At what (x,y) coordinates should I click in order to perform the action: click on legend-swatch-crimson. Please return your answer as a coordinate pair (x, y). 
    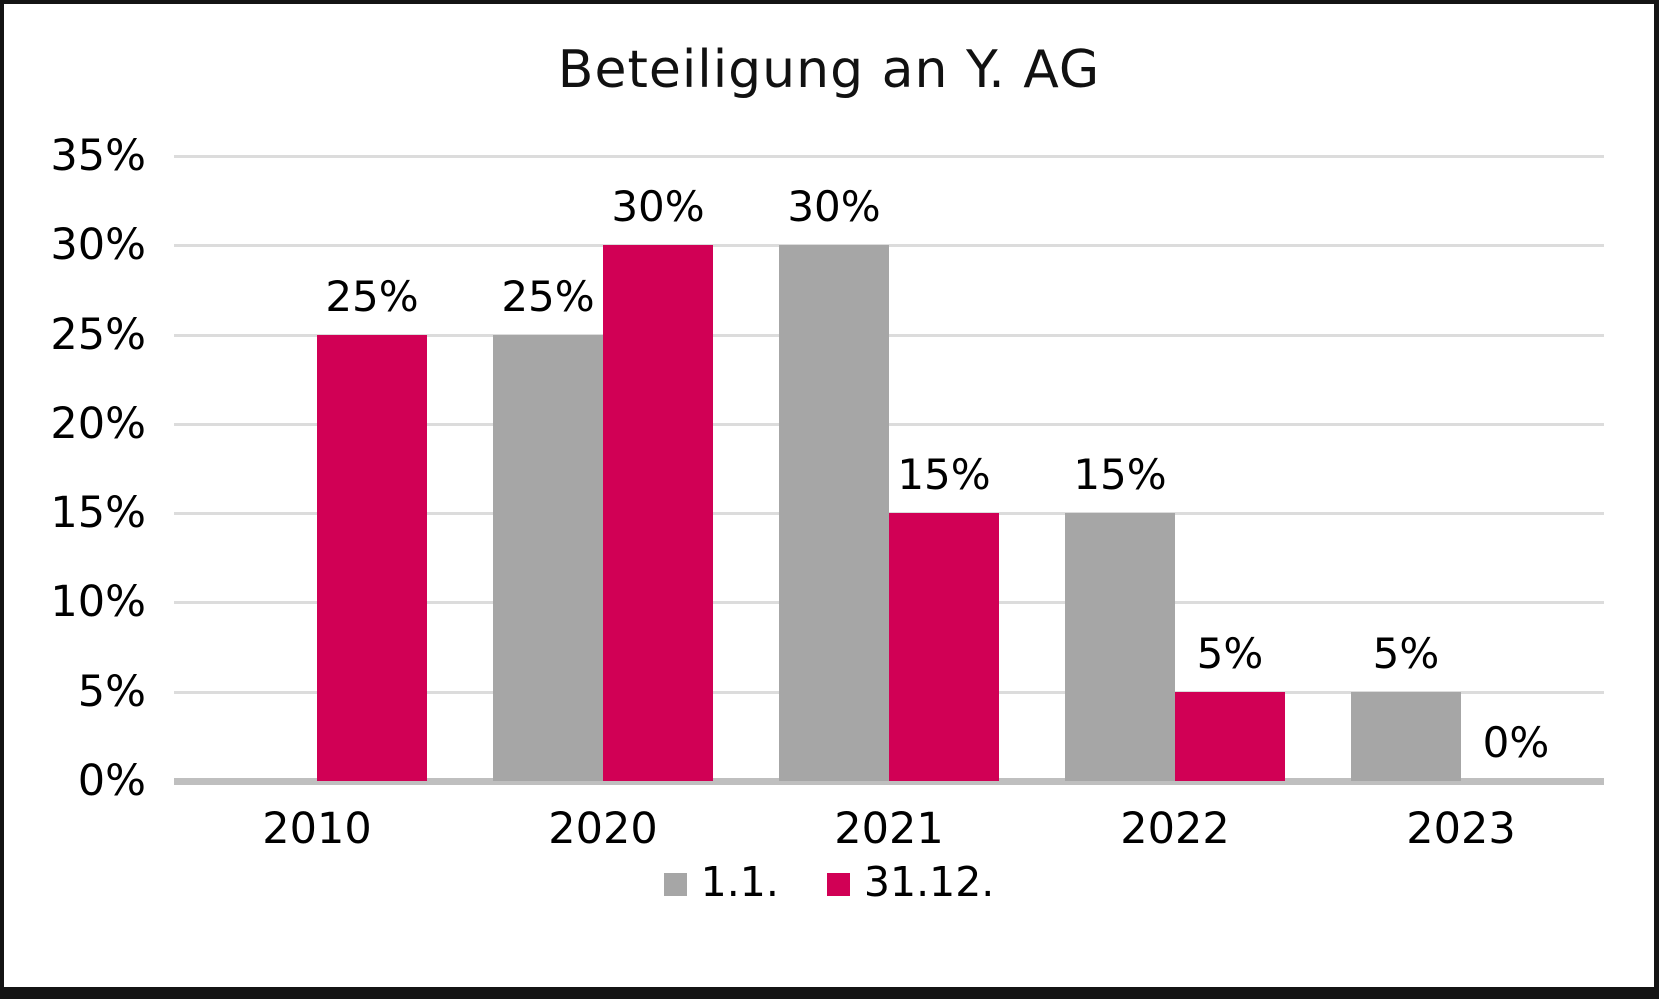
    Looking at the image, I should click on (838, 884).